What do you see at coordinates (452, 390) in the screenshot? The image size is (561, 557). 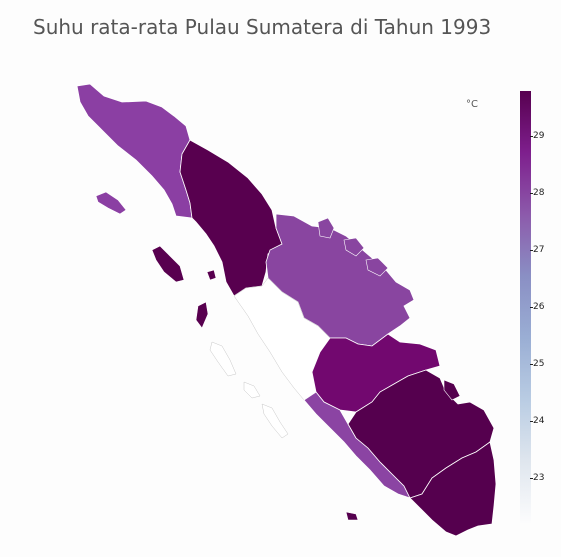 I see `region-bangka` at bounding box center [452, 390].